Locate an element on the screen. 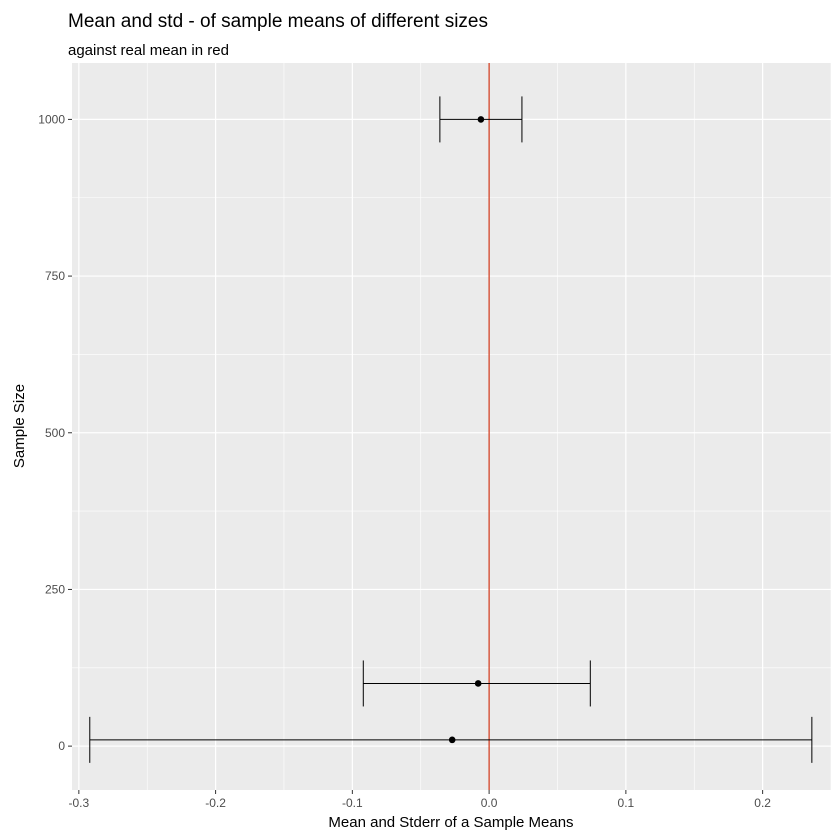 The image size is (840, 840). y-axis-title: Sample Size is located at coordinates (19, 426).